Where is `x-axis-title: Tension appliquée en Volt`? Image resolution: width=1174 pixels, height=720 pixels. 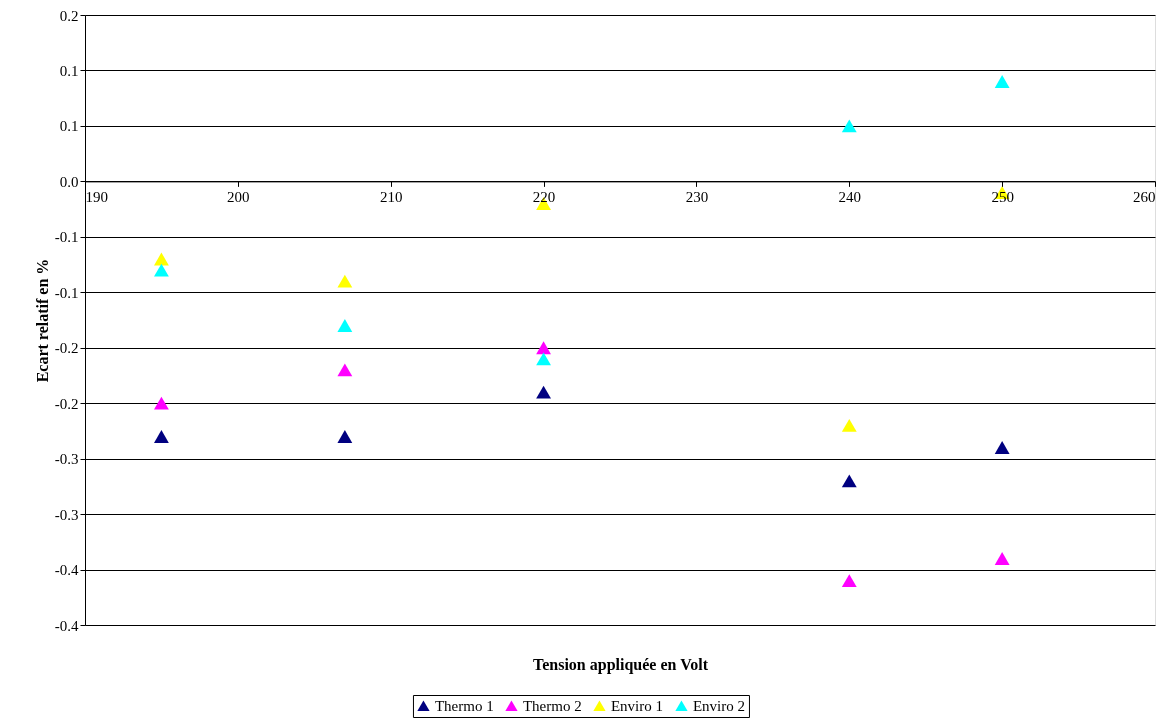
x-axis-title: Tension appliquée en Volt is located at coordinates (620, 664).